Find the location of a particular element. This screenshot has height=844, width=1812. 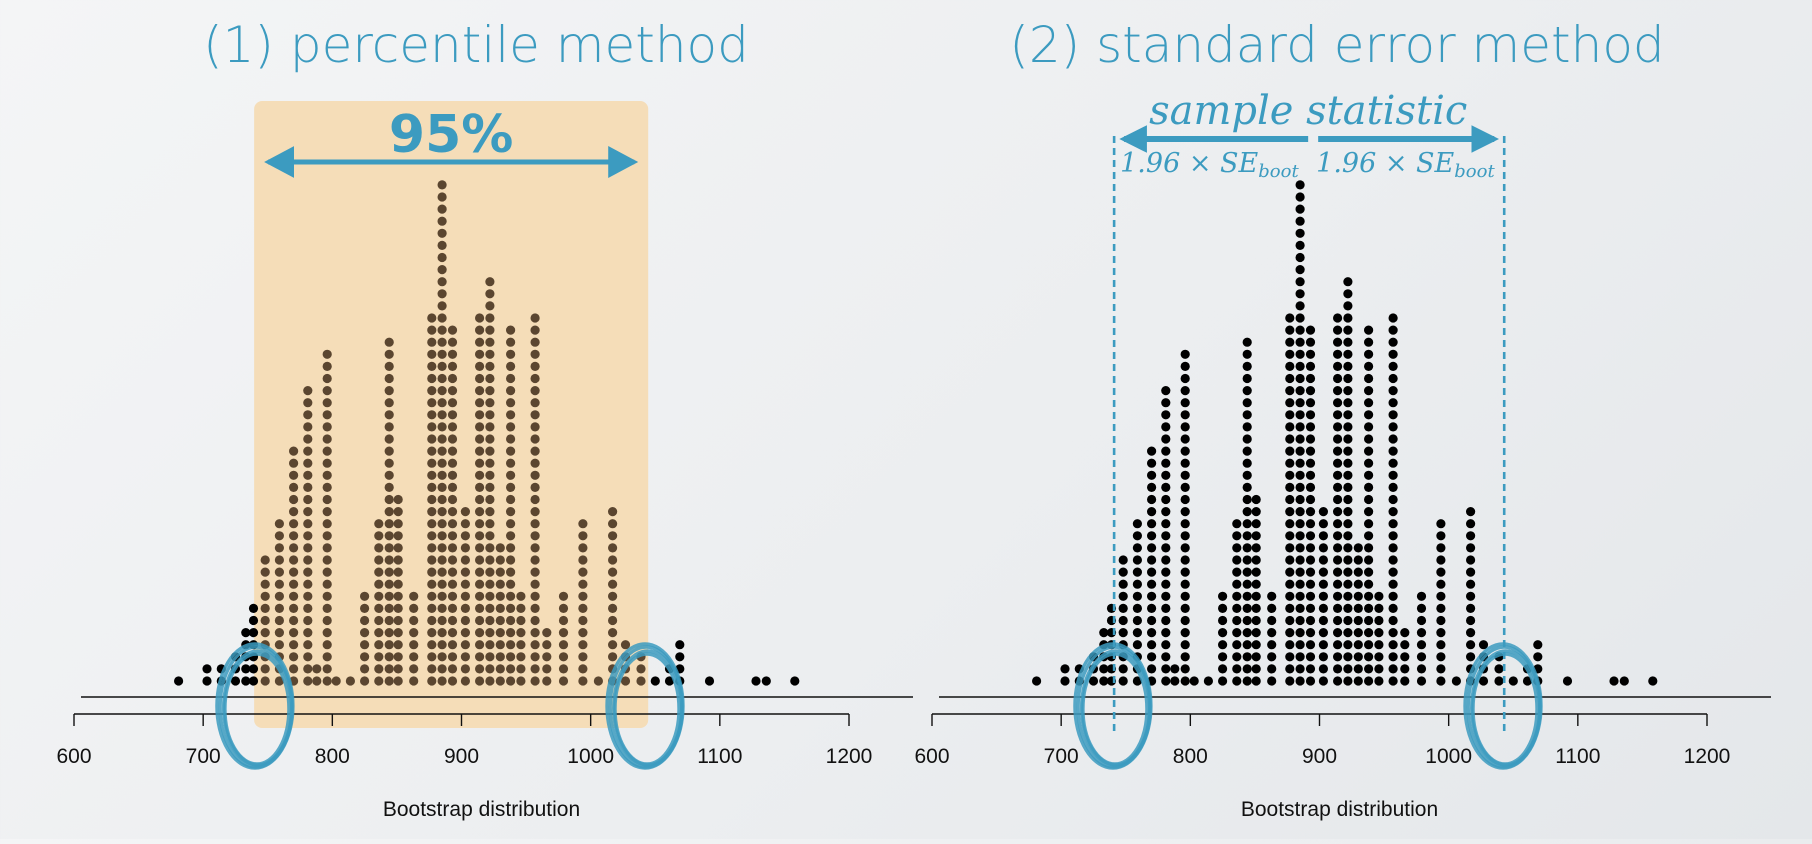

x-tick-label: 1000 is located at coordinates (1448, 756).